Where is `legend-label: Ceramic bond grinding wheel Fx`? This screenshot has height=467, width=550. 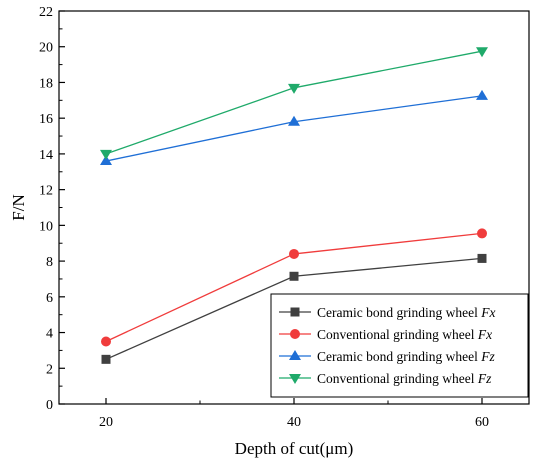
legend-label: Ceramic bond grinding wheel Fx is located at coordinates (406, 312).